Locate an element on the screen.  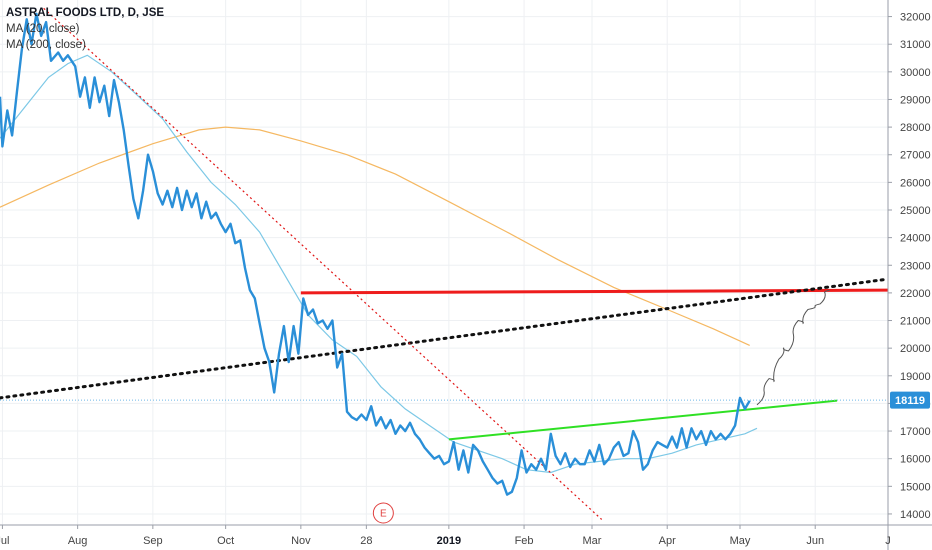
x-tick-label: Apr is located at coordinates (667, 541).